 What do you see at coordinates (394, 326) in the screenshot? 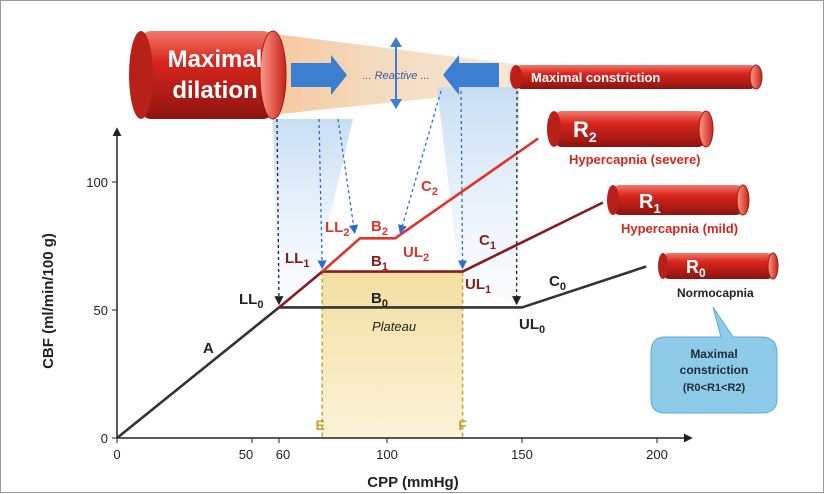
I see `label-plateau: Plateau` at bounding box center [394, 326].